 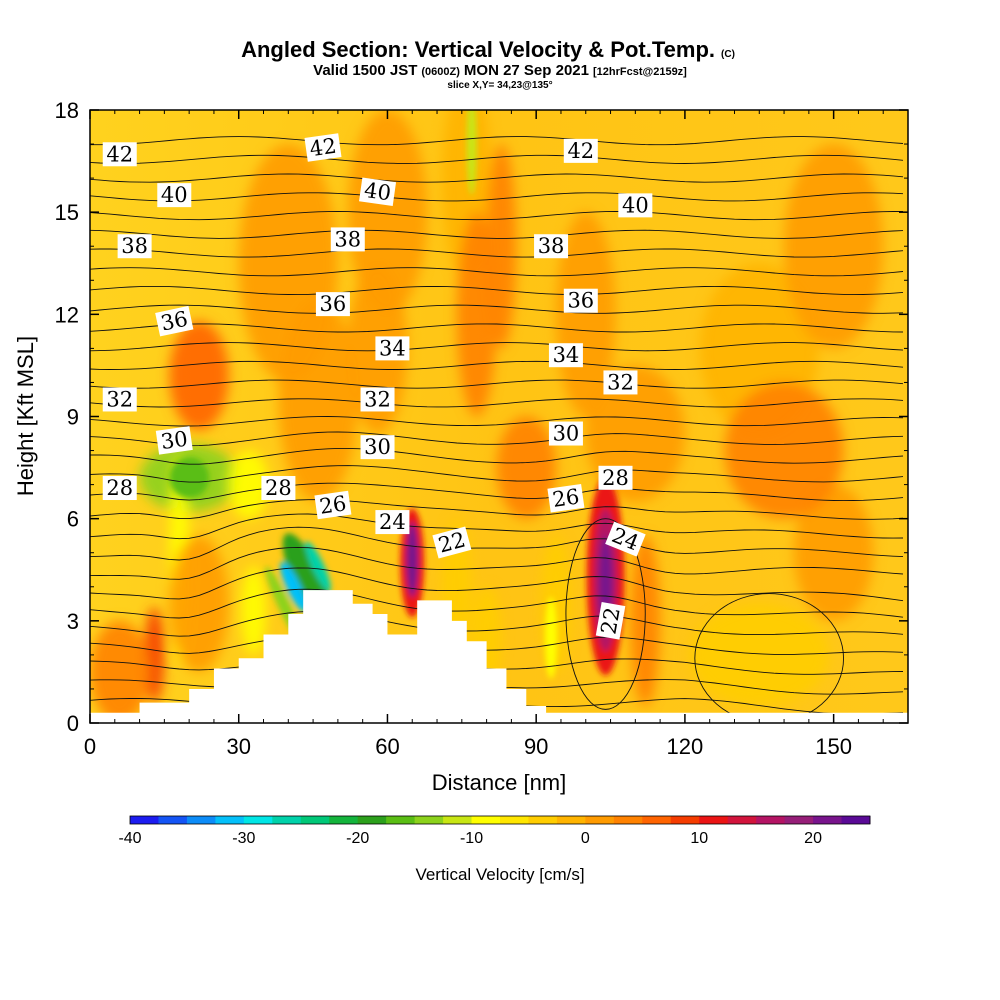 I want to click on colorbar-tick-label: -40, so click(x=129, y=838).